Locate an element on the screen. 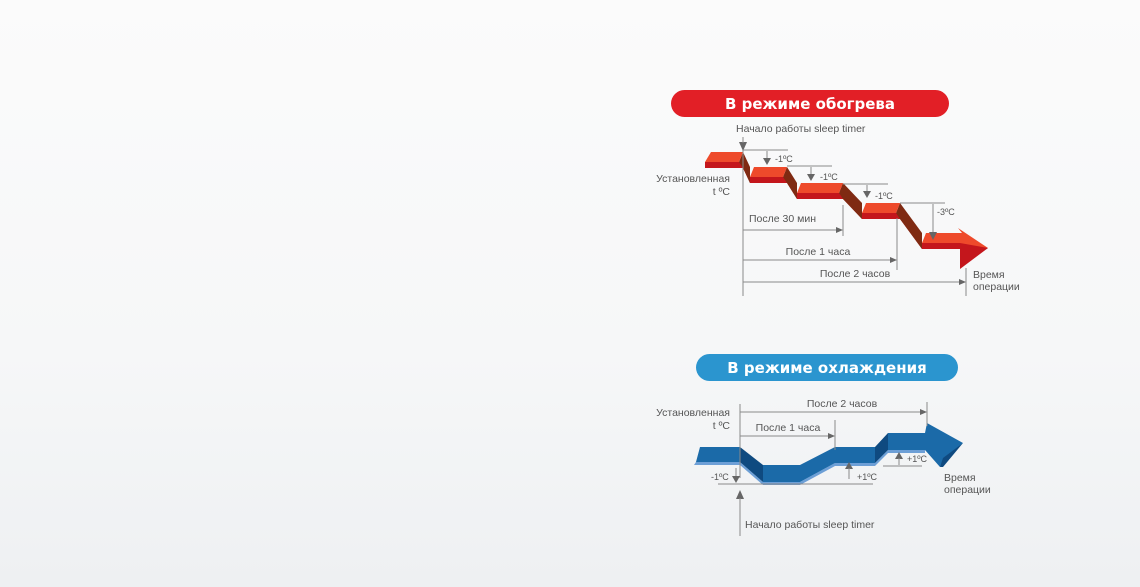  cooling-title-pill is located at coordinates (827, 367).